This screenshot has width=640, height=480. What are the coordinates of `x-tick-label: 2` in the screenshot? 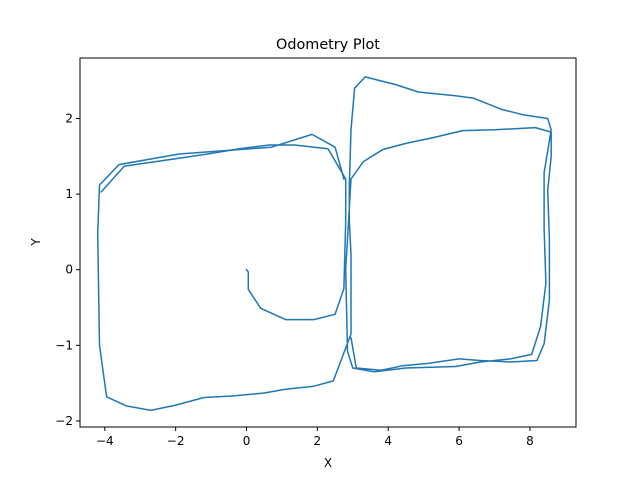 It's located at (318, 441).